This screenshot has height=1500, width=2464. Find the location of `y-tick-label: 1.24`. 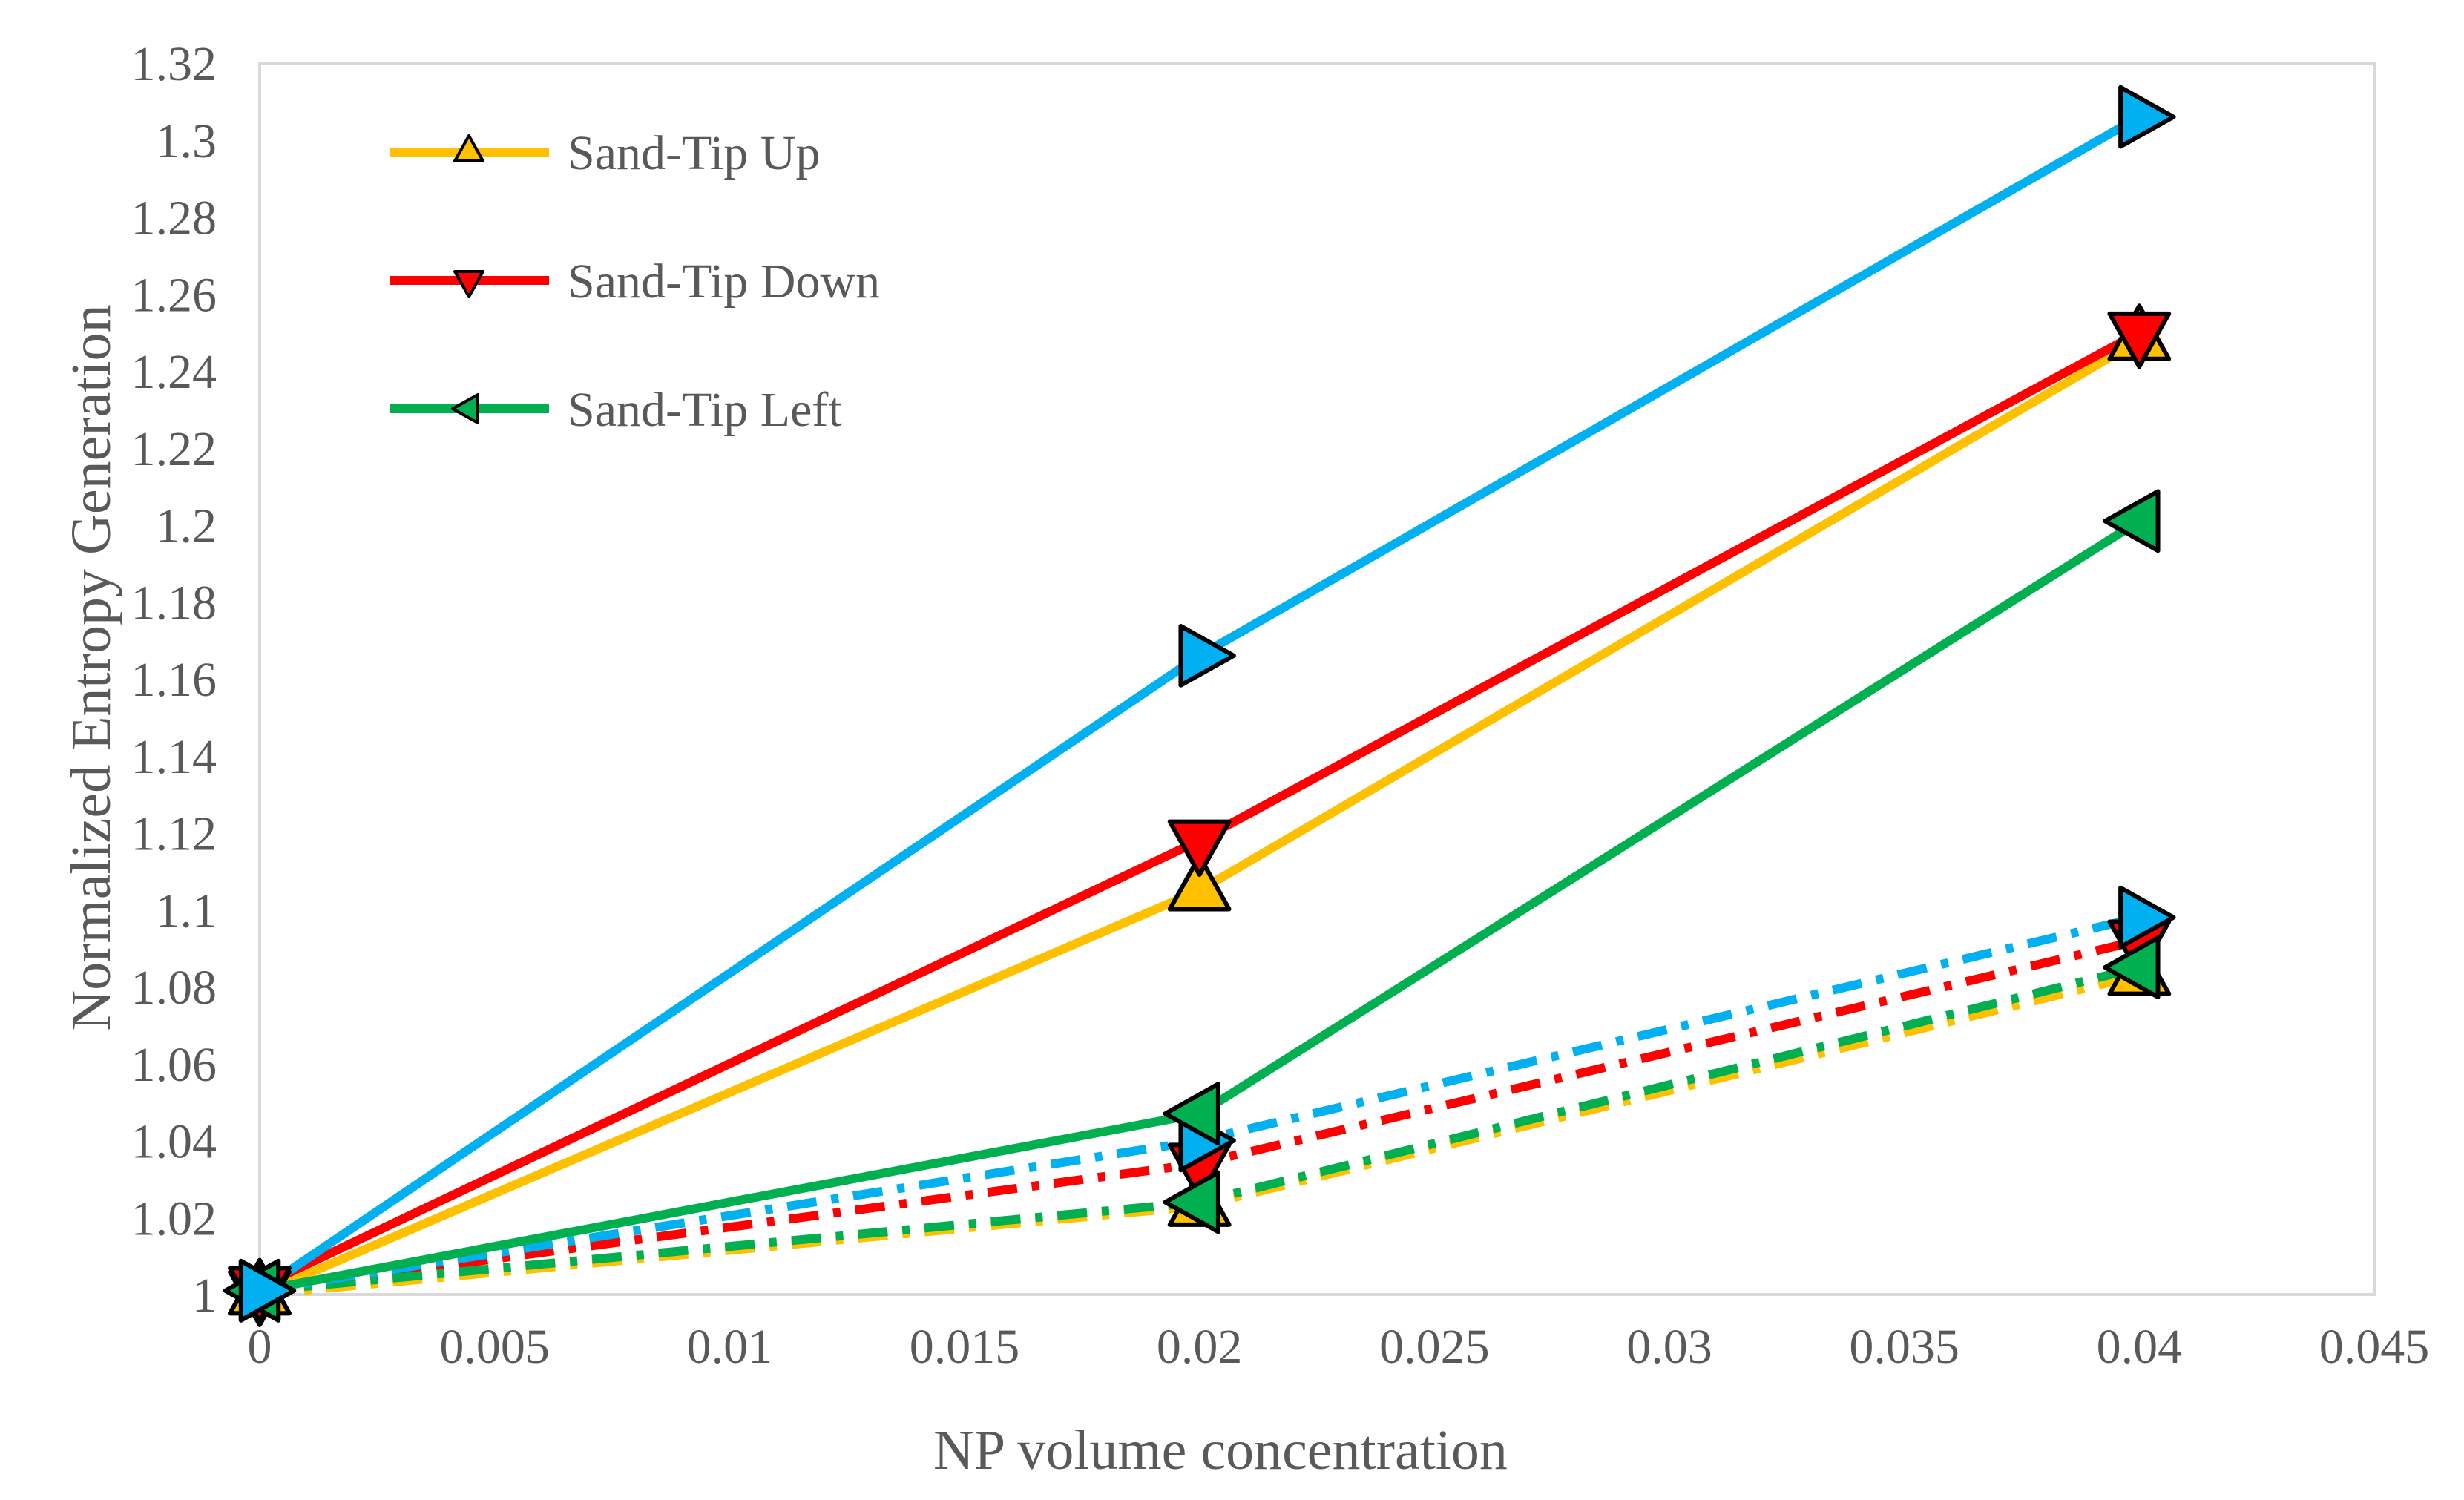

y-tick-label: 1.24 is located at coordinates (174, 372).